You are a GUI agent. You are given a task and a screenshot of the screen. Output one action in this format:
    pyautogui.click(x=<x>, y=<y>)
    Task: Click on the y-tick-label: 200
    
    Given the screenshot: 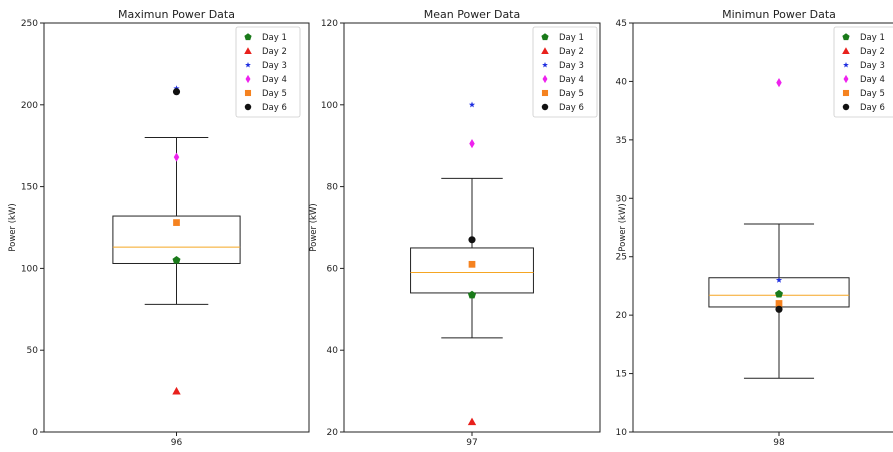 What is the action you would take?
    pyautogui.click(x=29, y=106)
    